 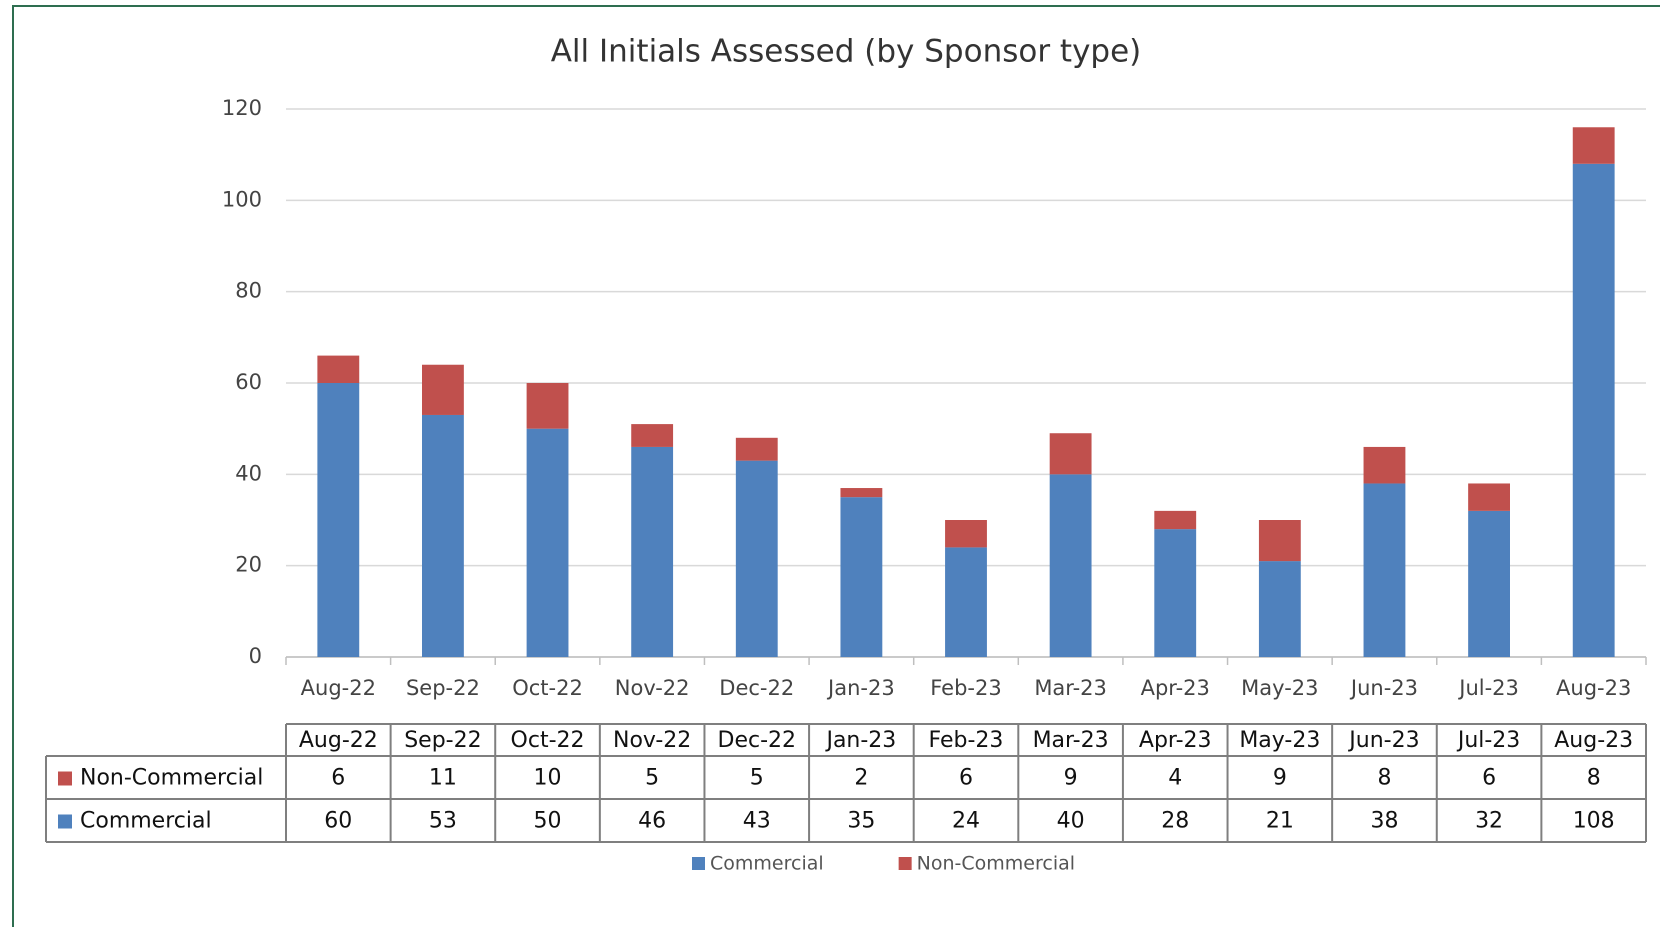 What do you see at coordinates (242, 108) in the screenshot?
I see `y-tick-label: 120` at bounding box center [242, 108].